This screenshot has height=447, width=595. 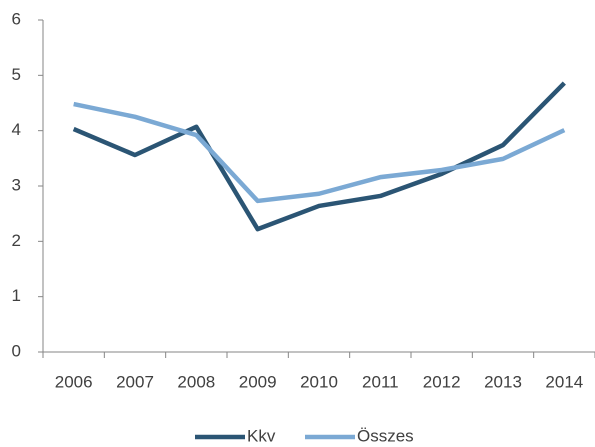 I want to click on x-tick-label: 2006, so click(x=74, y=381).